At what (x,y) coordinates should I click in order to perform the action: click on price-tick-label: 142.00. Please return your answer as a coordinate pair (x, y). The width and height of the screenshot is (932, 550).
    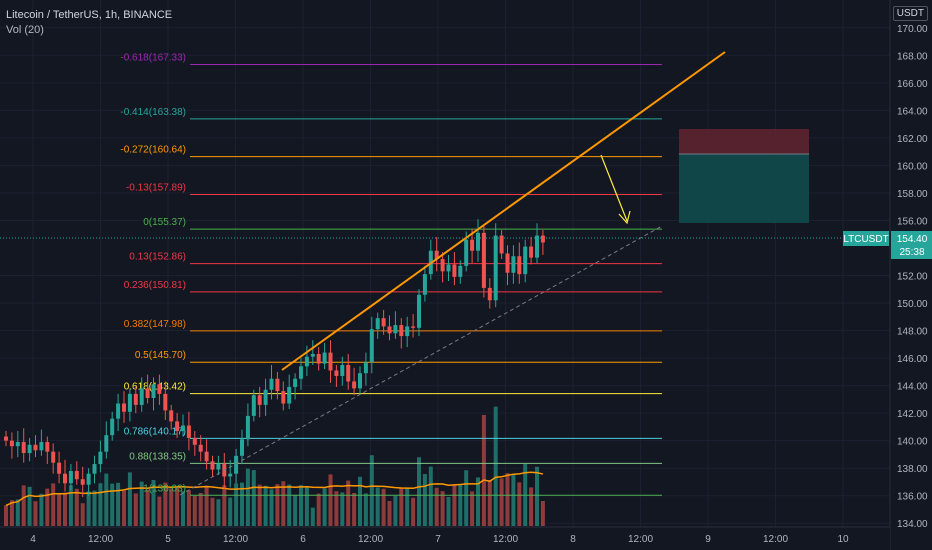
    Looking at the image, I should click on (912, 414).